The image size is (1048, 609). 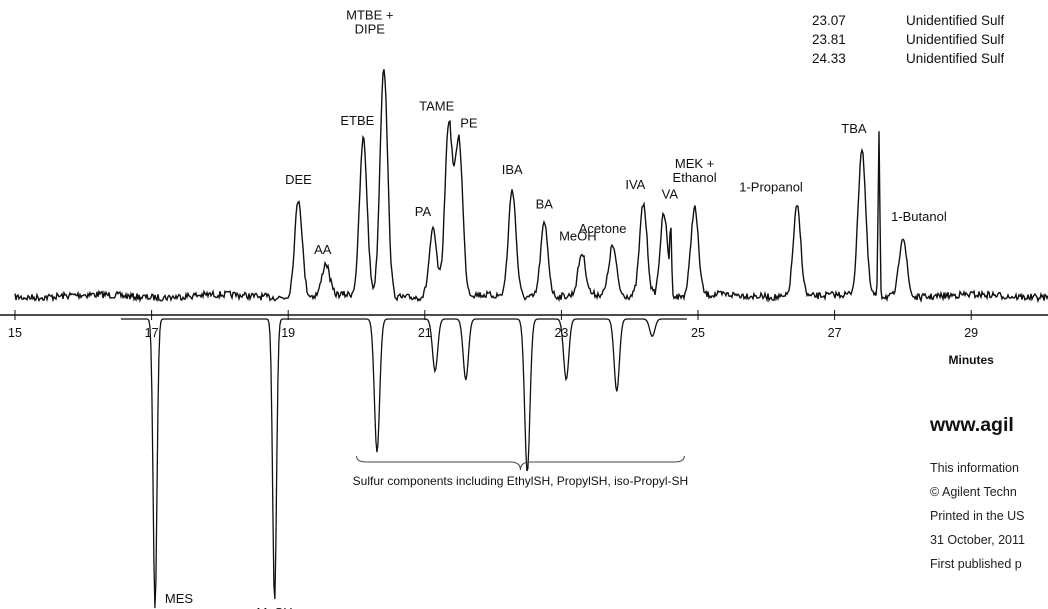 I want to click on peak-label: 1-Propanol, so click(x=771, y=186).